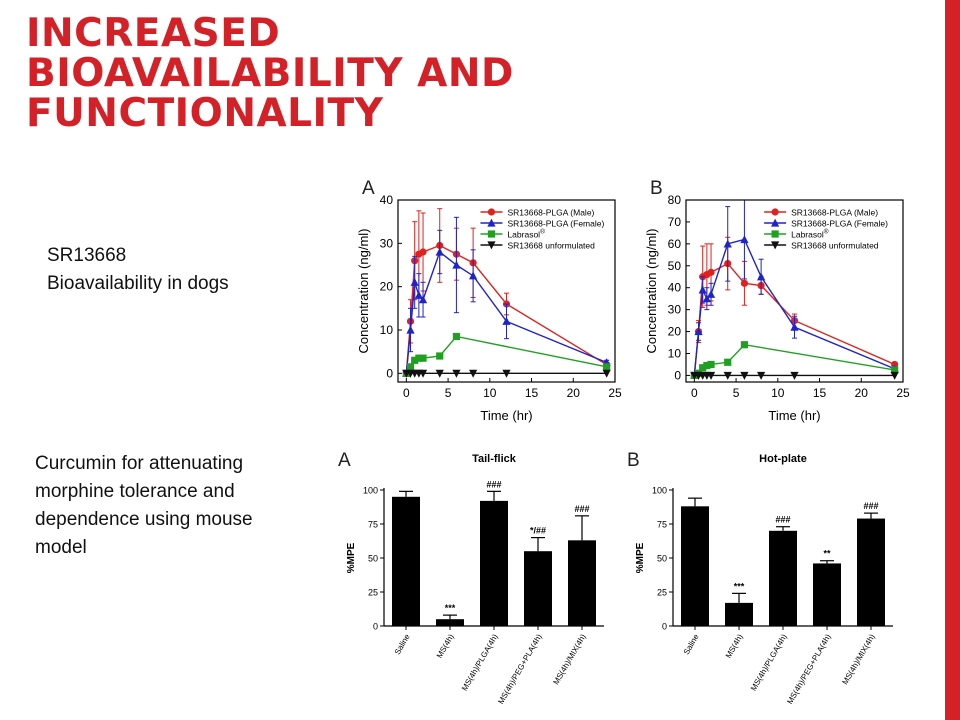 Image resolution: width=960 pixels, height=720 pixels. Describe the element at coordinates (820, 393) in the screenshot. I see `x-tick-label: 15` at that location.